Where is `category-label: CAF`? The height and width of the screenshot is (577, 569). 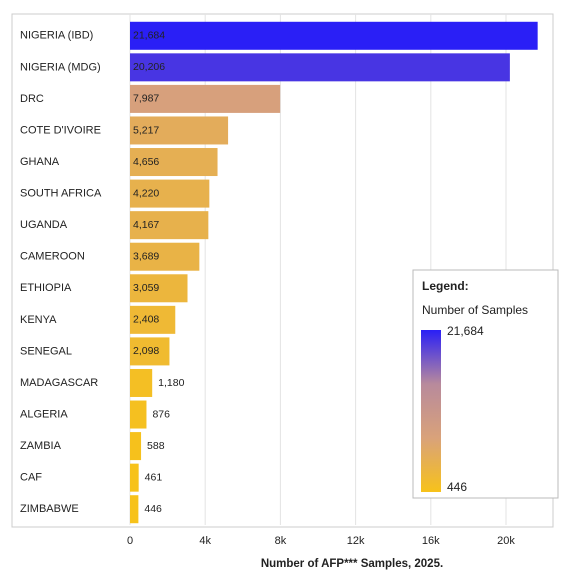 category-label: CAF is located at coordinates (31, 478).